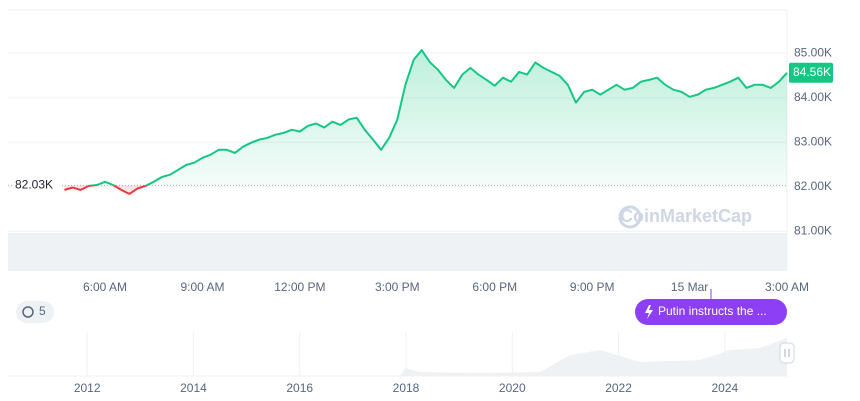 The height and width of the screenshot is (401, 860). I want to click on watermark-logo, so click(630, 217).